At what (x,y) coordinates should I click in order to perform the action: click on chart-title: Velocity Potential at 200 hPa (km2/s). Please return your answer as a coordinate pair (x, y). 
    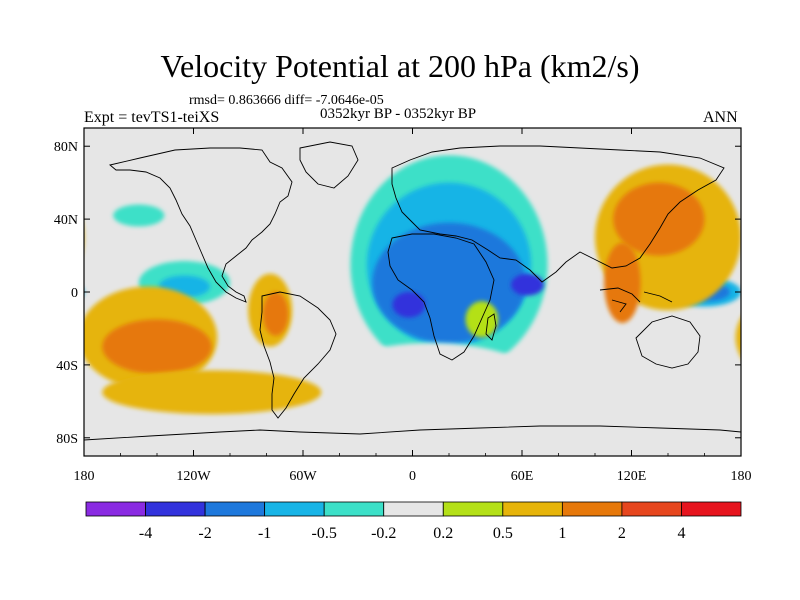
    Looking at the image, I should click on (400, 66).